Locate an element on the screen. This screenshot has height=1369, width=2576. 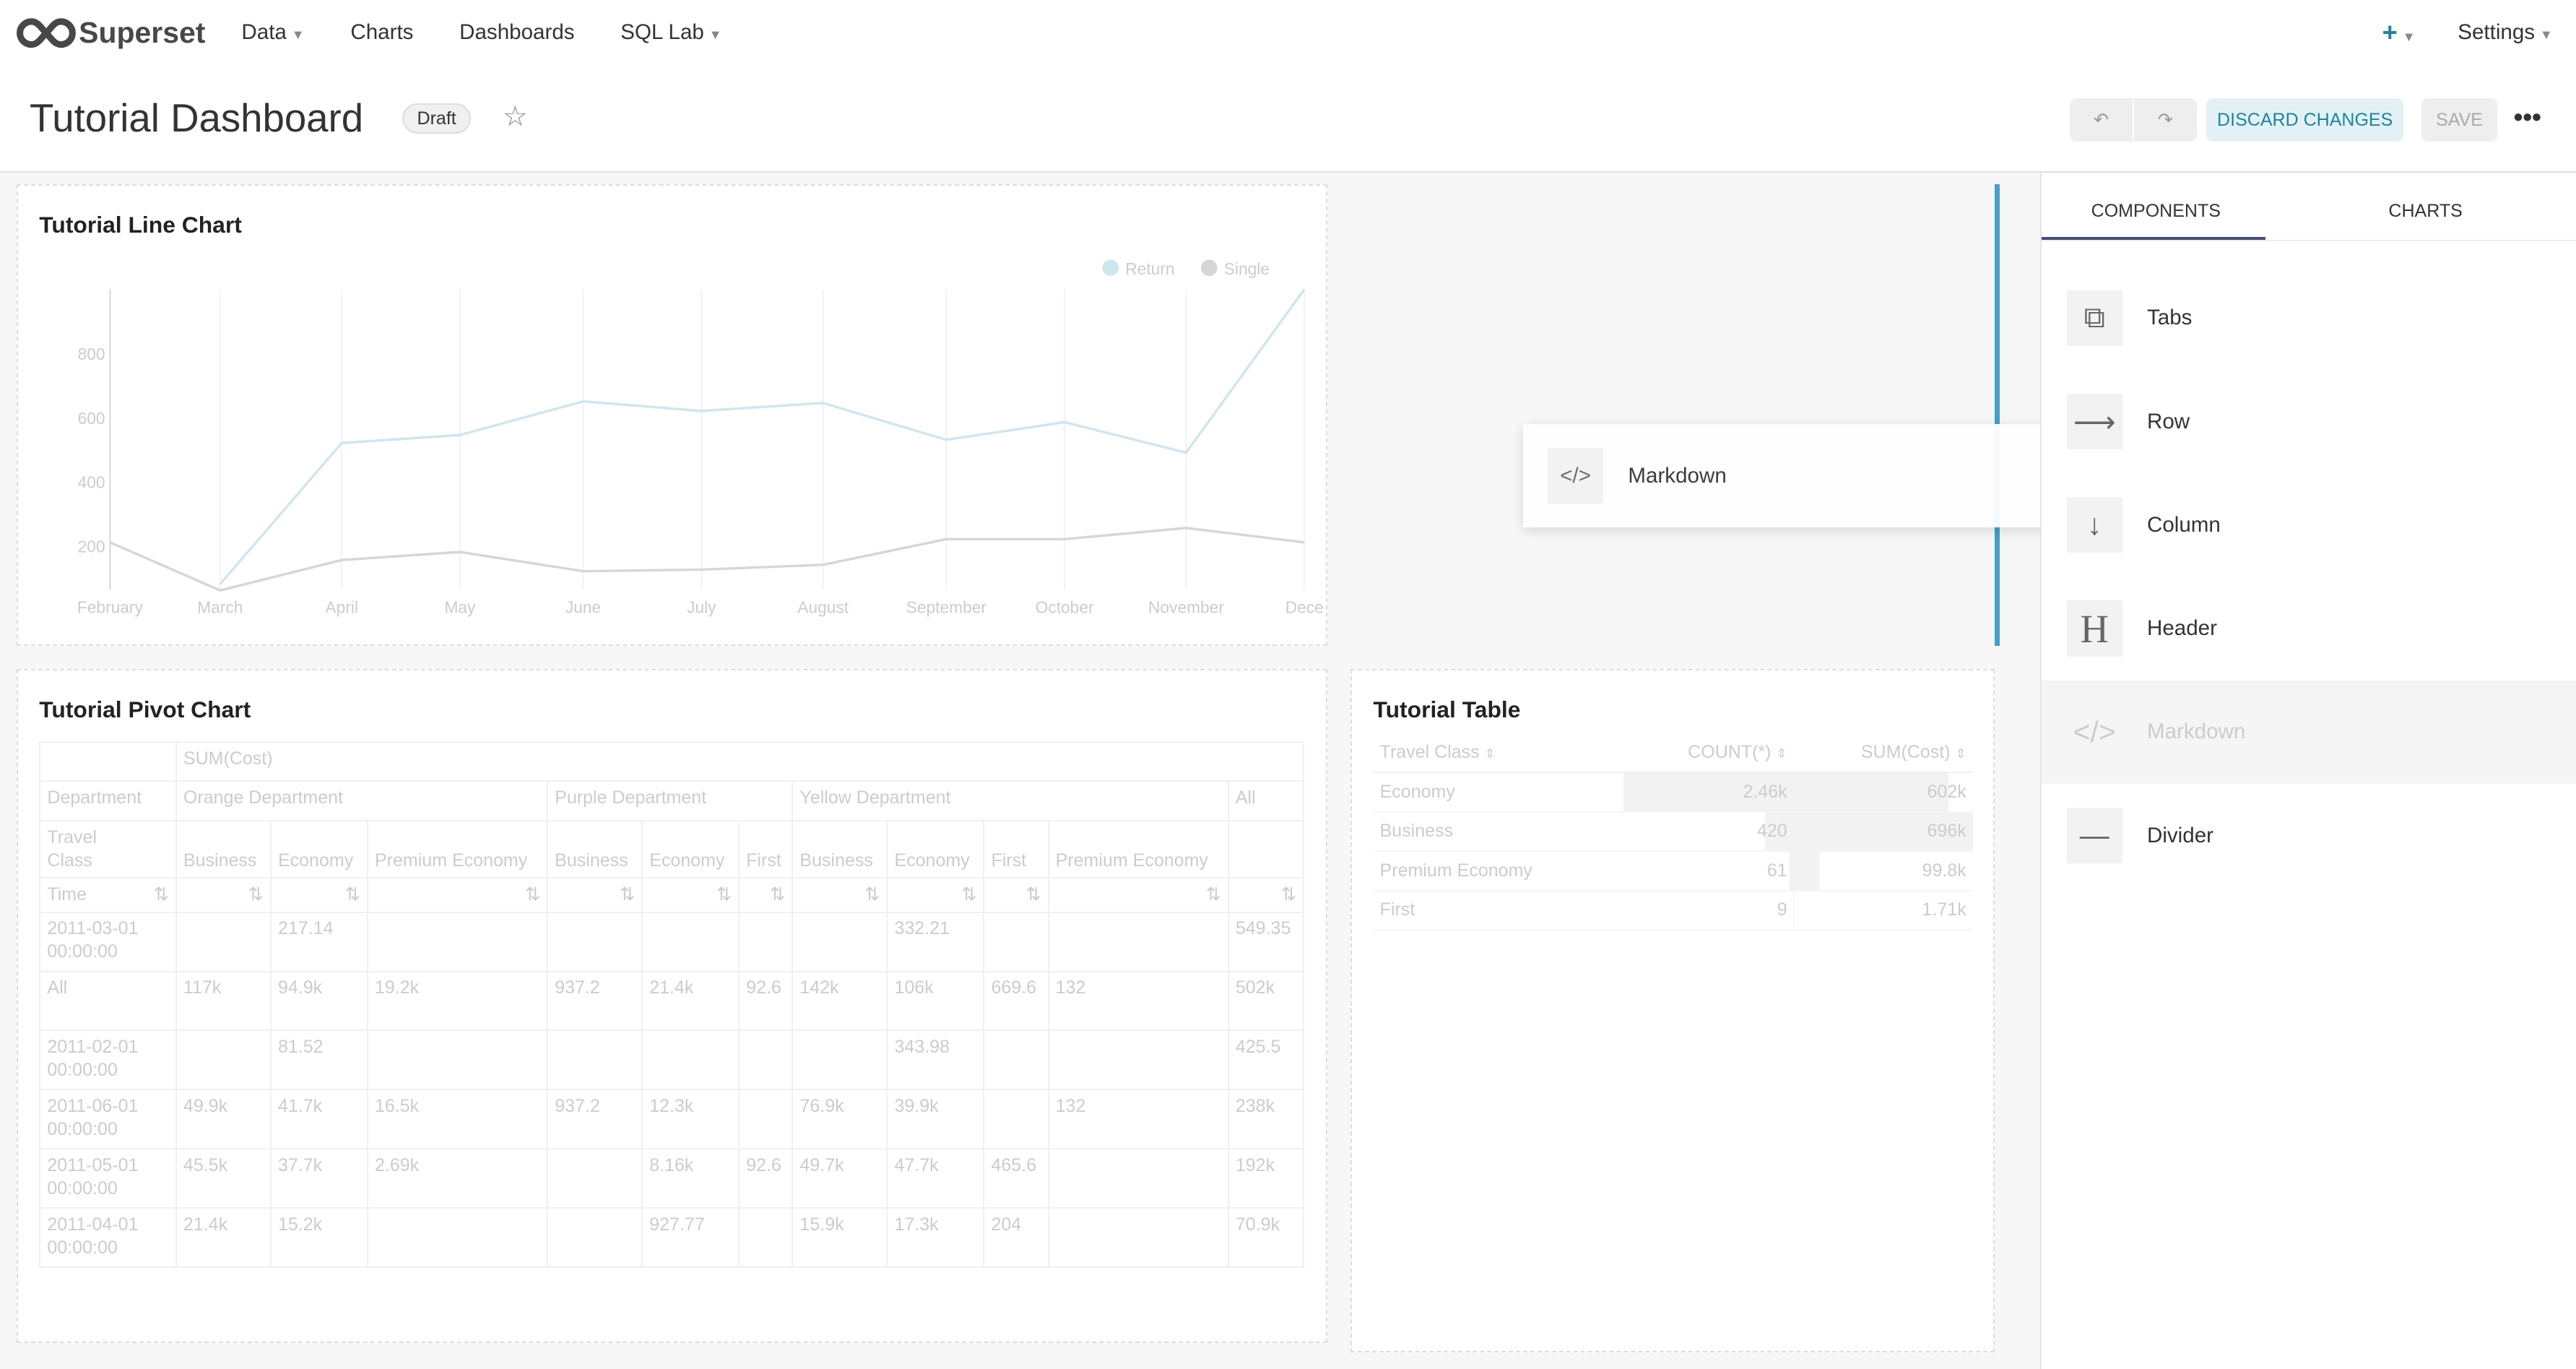
x-tick-label: Dece is located at coordinates (1304, 606).